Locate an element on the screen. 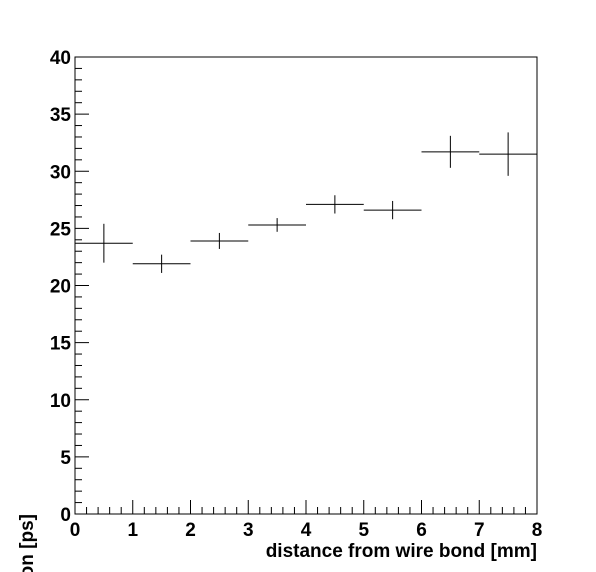  y-tick-label: 20 is located at coordinates (60, 287).